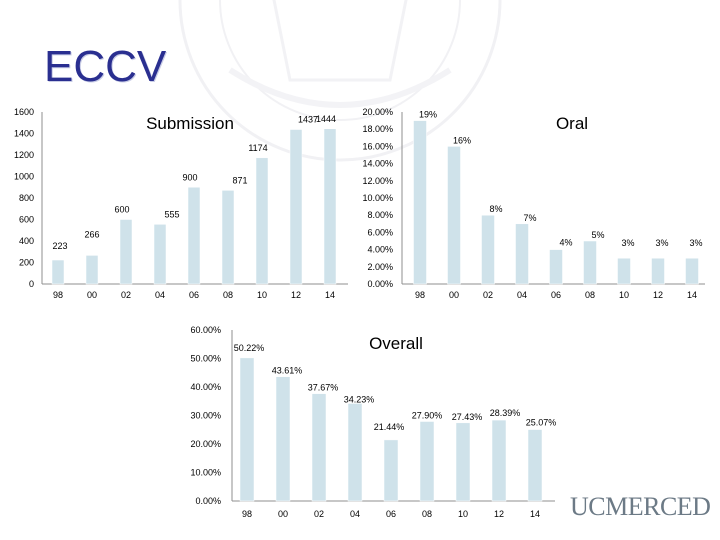 This screenshot has width=720, height=540. Describe the element at coordinates (308, 120) in the screenshot. I see `submission-value-label: 1437` at that location.